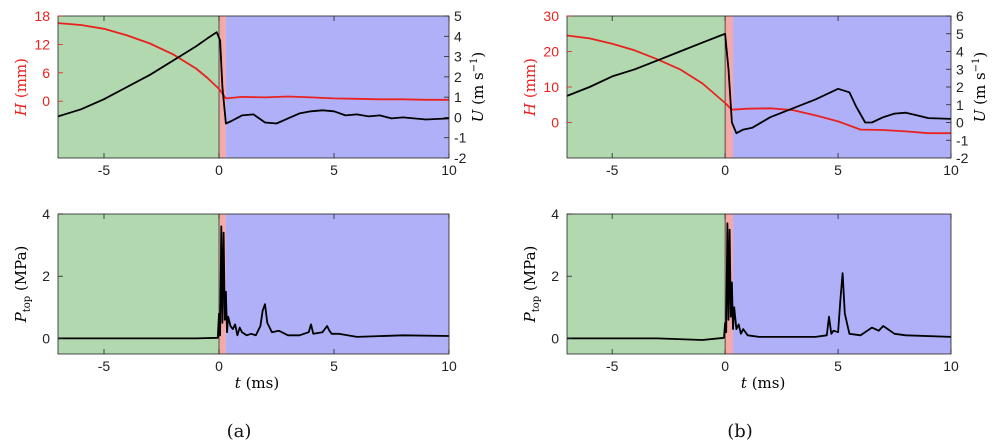  Describe the element at coordinates (42, 44) in the screenshot. I see `y-tick-label: 12` at that location.